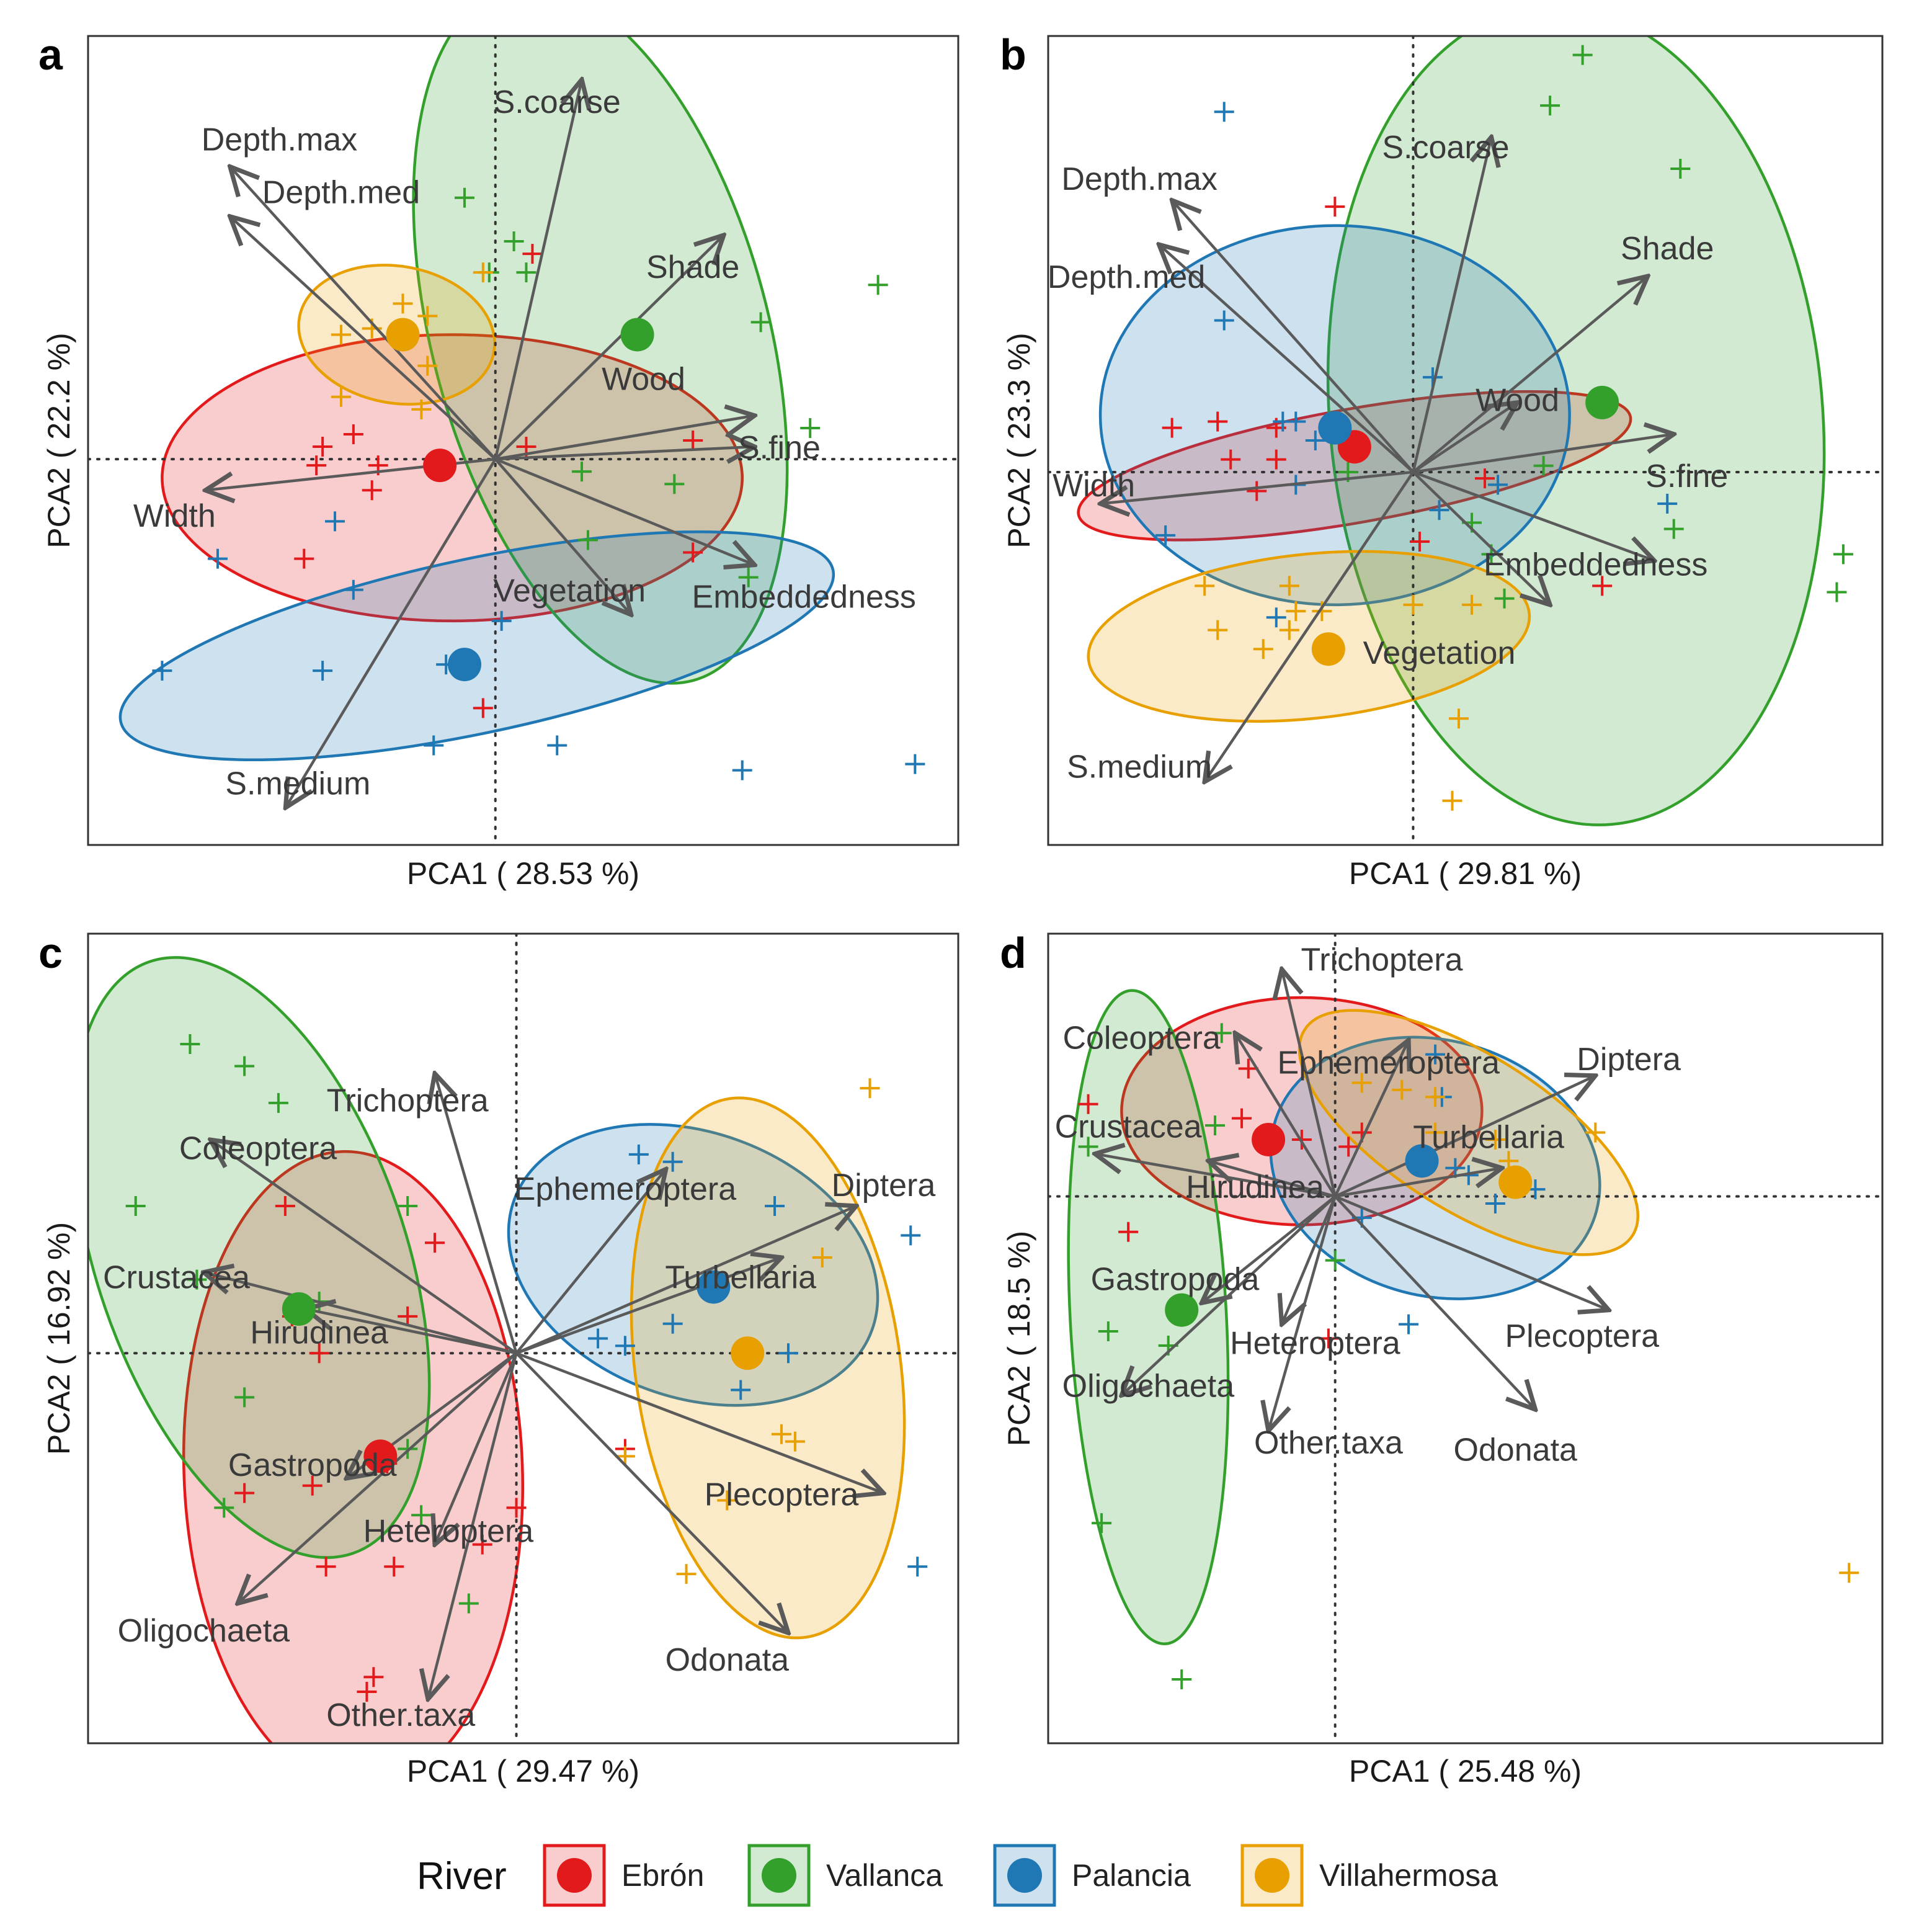 This screenshot has width=1932, height=1912. I want to click on panel-letter: a, so click(50, 54).